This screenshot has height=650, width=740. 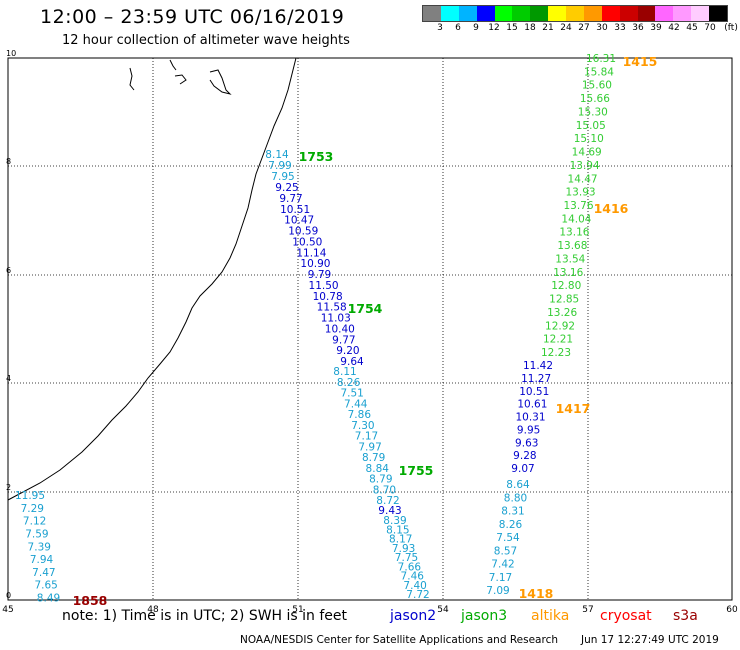 I want to click on legend-labels: 3 6 9 12 15 18 21 24 27 30 33 36 39 42 45 70 (ft), so click(x=580, y=30).